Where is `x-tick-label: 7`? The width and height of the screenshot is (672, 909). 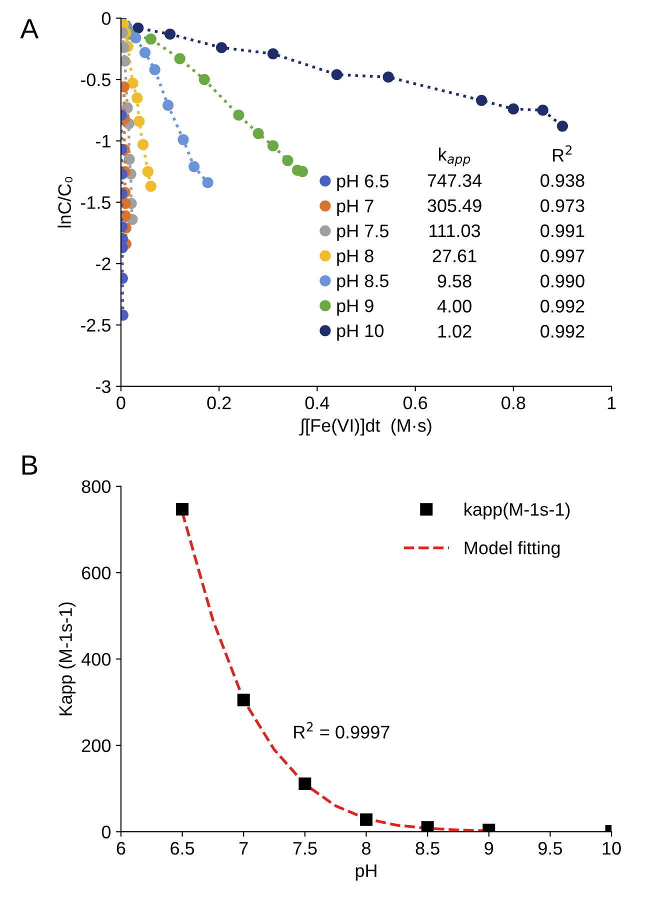
x-tick-label: 7 is located at coordinates (244, 848).